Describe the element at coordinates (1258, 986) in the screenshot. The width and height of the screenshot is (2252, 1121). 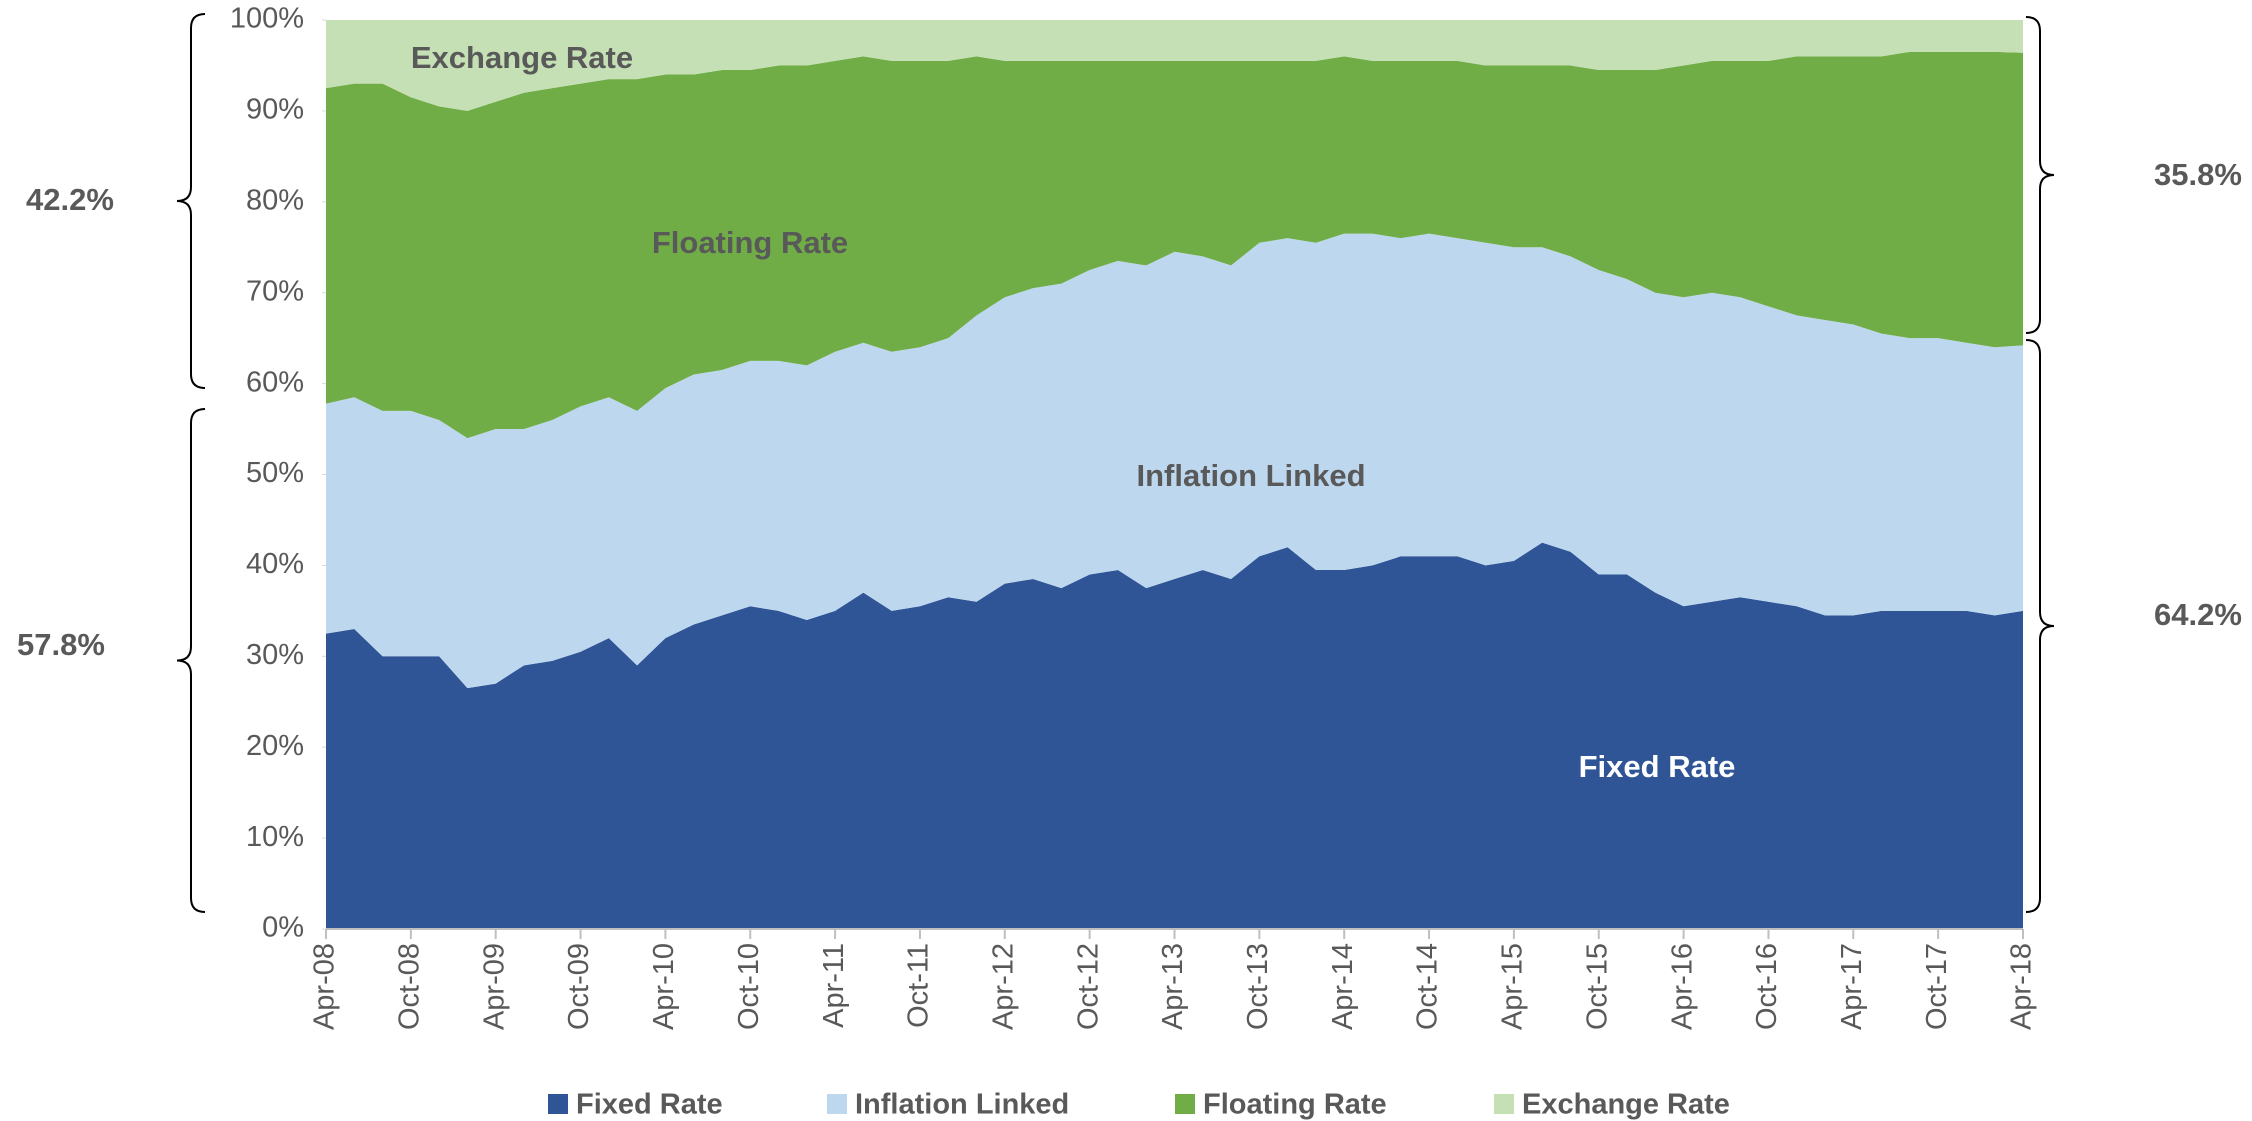
I see `x-tick-label: Oct-13` at that location.